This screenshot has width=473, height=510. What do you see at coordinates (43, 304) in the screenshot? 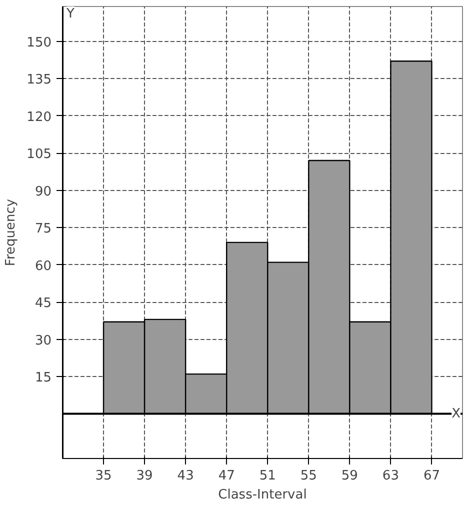
I see `y-tick-label: 45` at bounding box center [43, 304].